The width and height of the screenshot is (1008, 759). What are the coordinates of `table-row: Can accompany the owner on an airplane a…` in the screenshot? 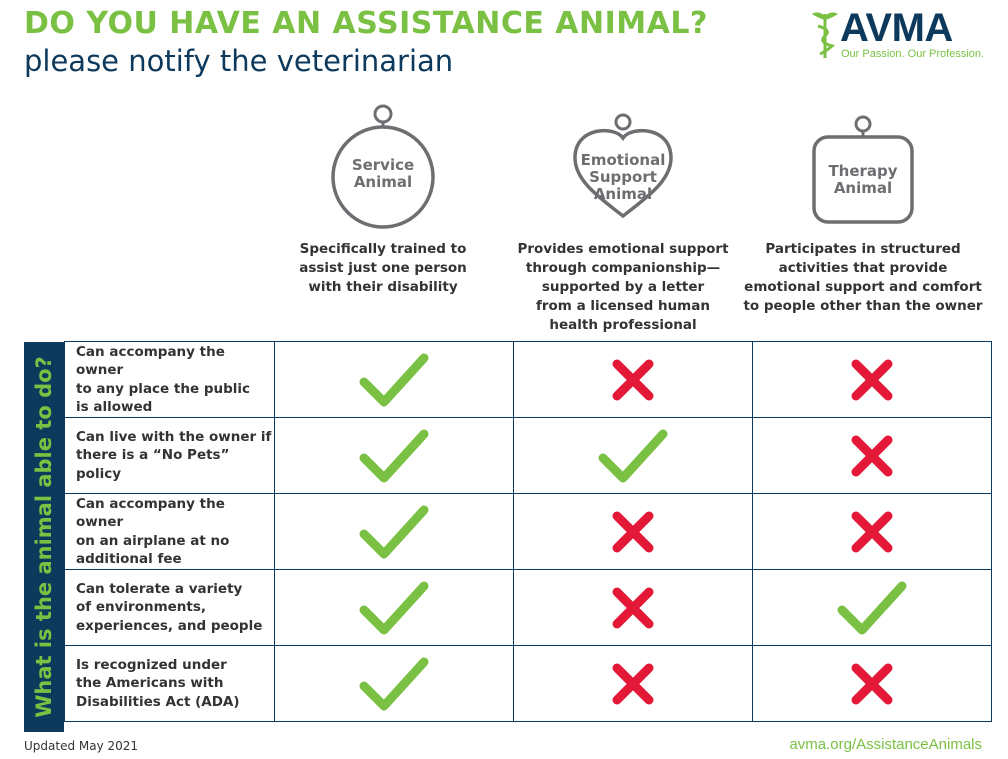 It's located at (528, 531).